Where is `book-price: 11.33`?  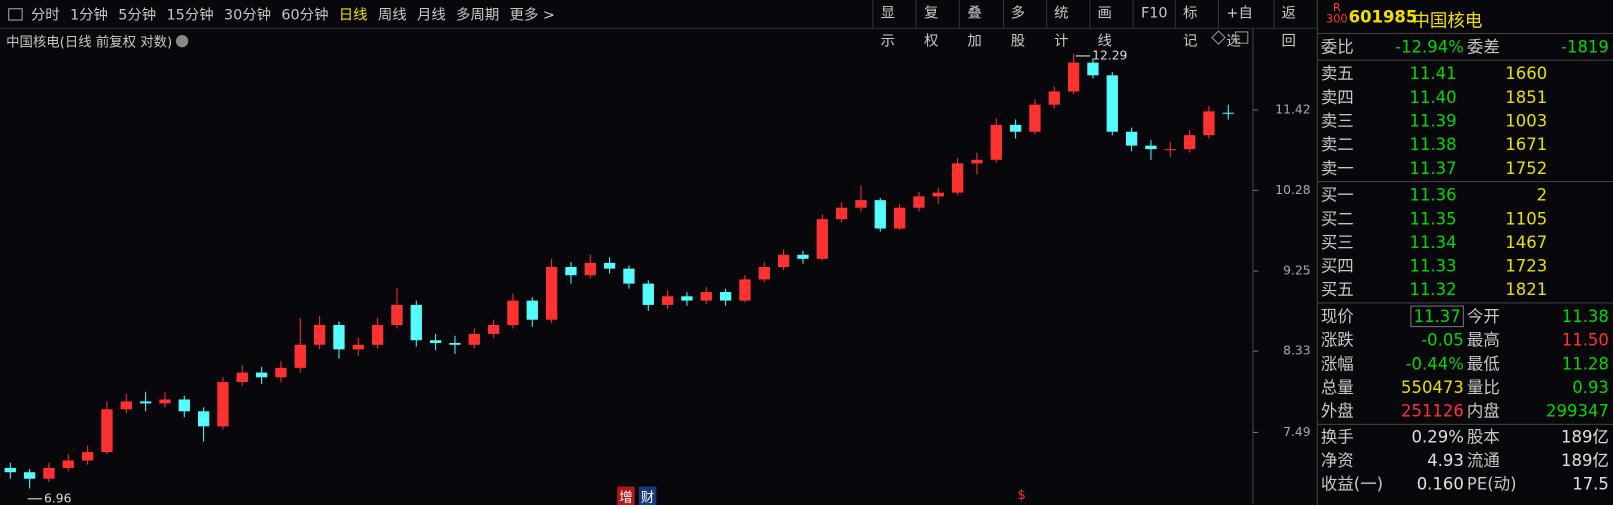
book-price: 11.33 is located at coordinates (1433, 266).